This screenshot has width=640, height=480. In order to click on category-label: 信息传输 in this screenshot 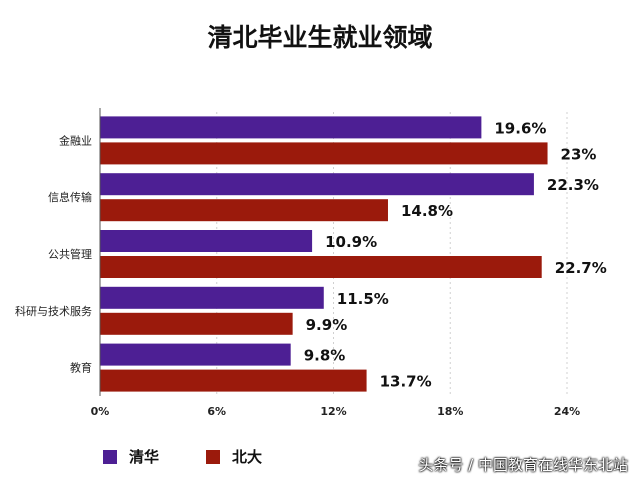, I will do `click(70, 197)`.